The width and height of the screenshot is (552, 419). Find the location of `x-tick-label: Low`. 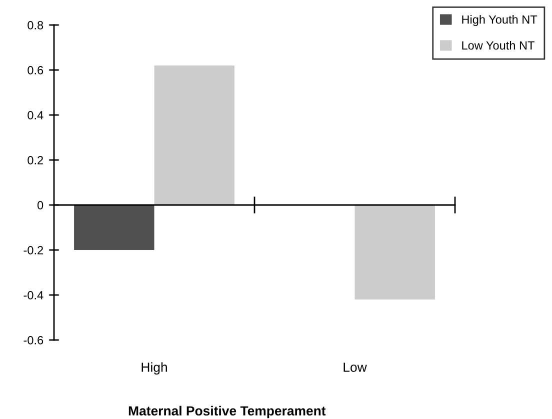

x-tick-label: Low is located at coordinates (355, 367).